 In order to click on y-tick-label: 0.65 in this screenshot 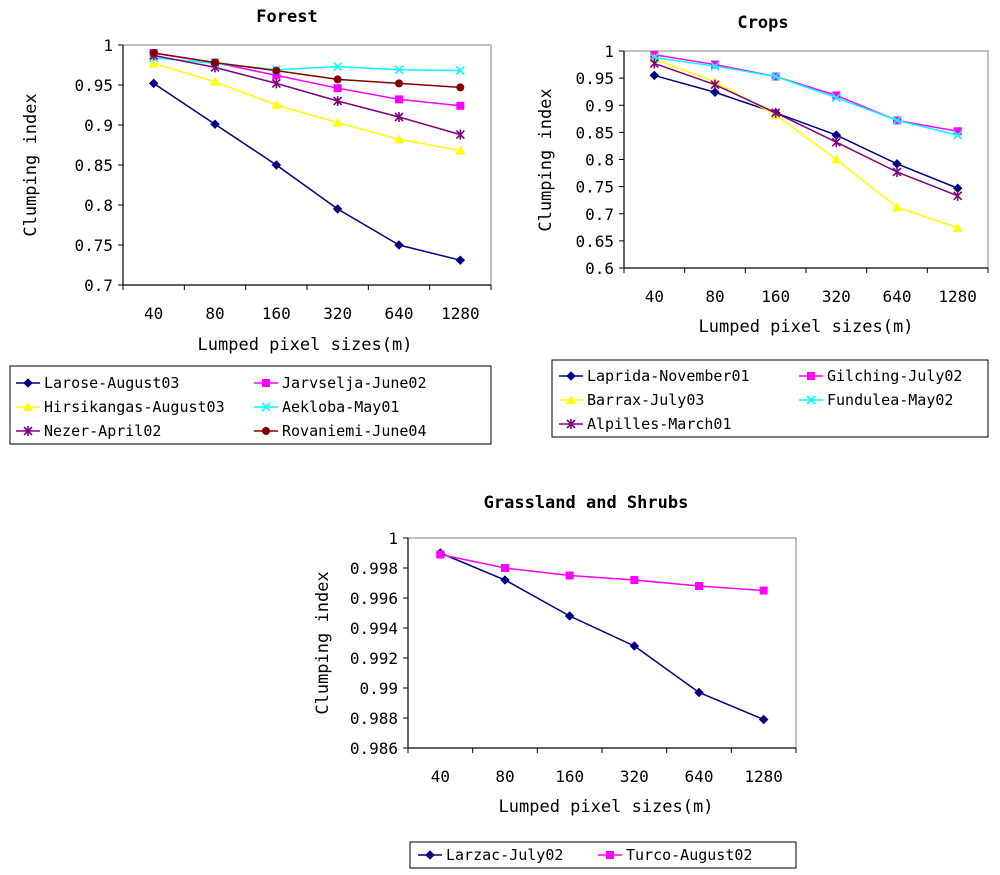, I will do `click(594, 241)`.